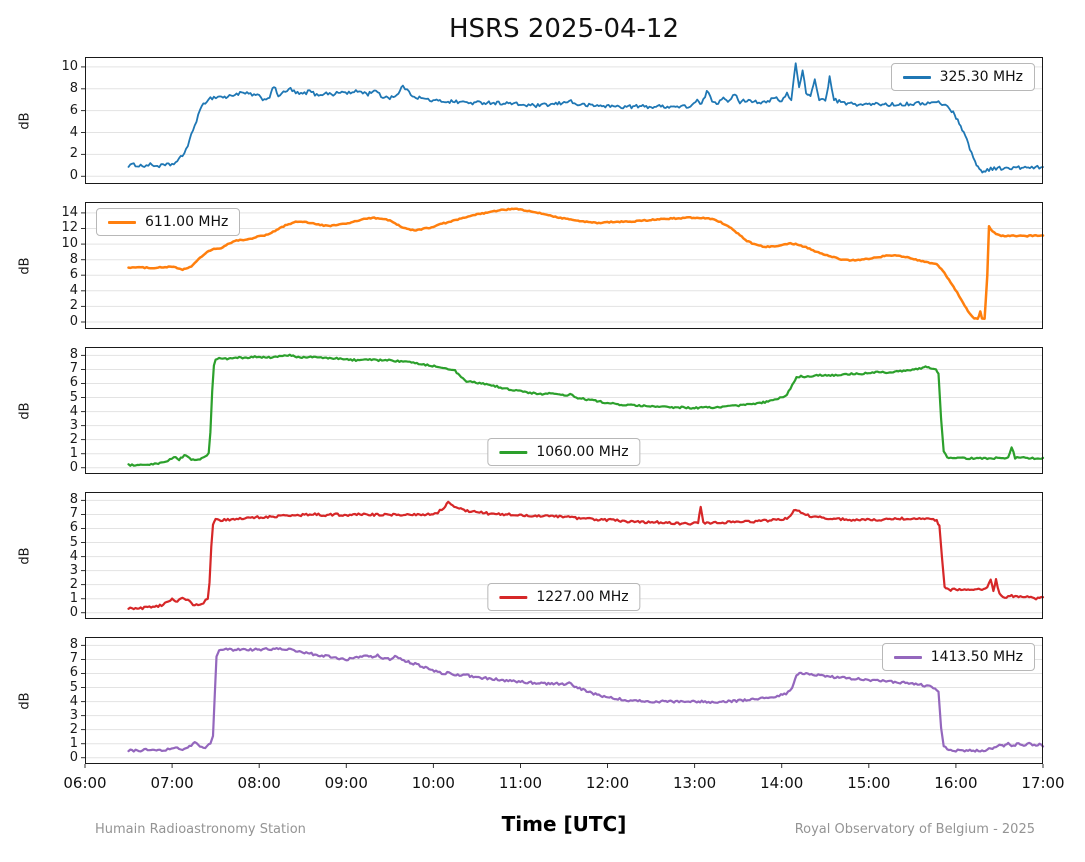 This screenshot has width=1085, height=862. I want to click on x-tick-label: 07:00, so click(172, 783).